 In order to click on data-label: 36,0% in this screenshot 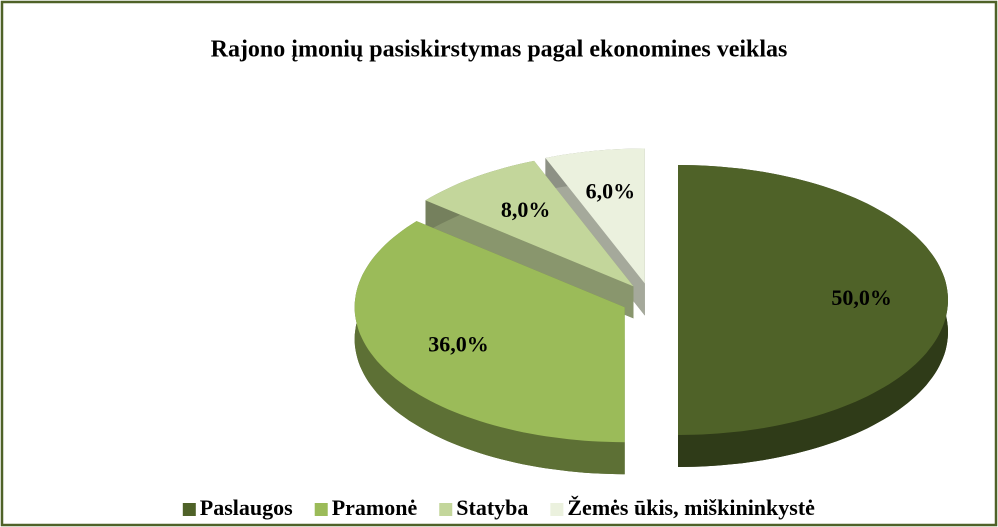, I will do `click(458, 343)`.